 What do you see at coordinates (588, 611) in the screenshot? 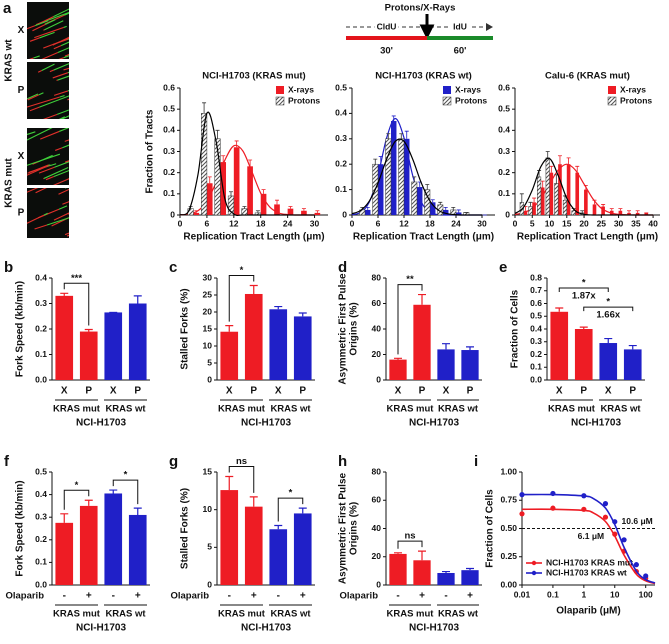
I see `x-axis-label: Olaparib (μM)` at bounding box center [588, 611].